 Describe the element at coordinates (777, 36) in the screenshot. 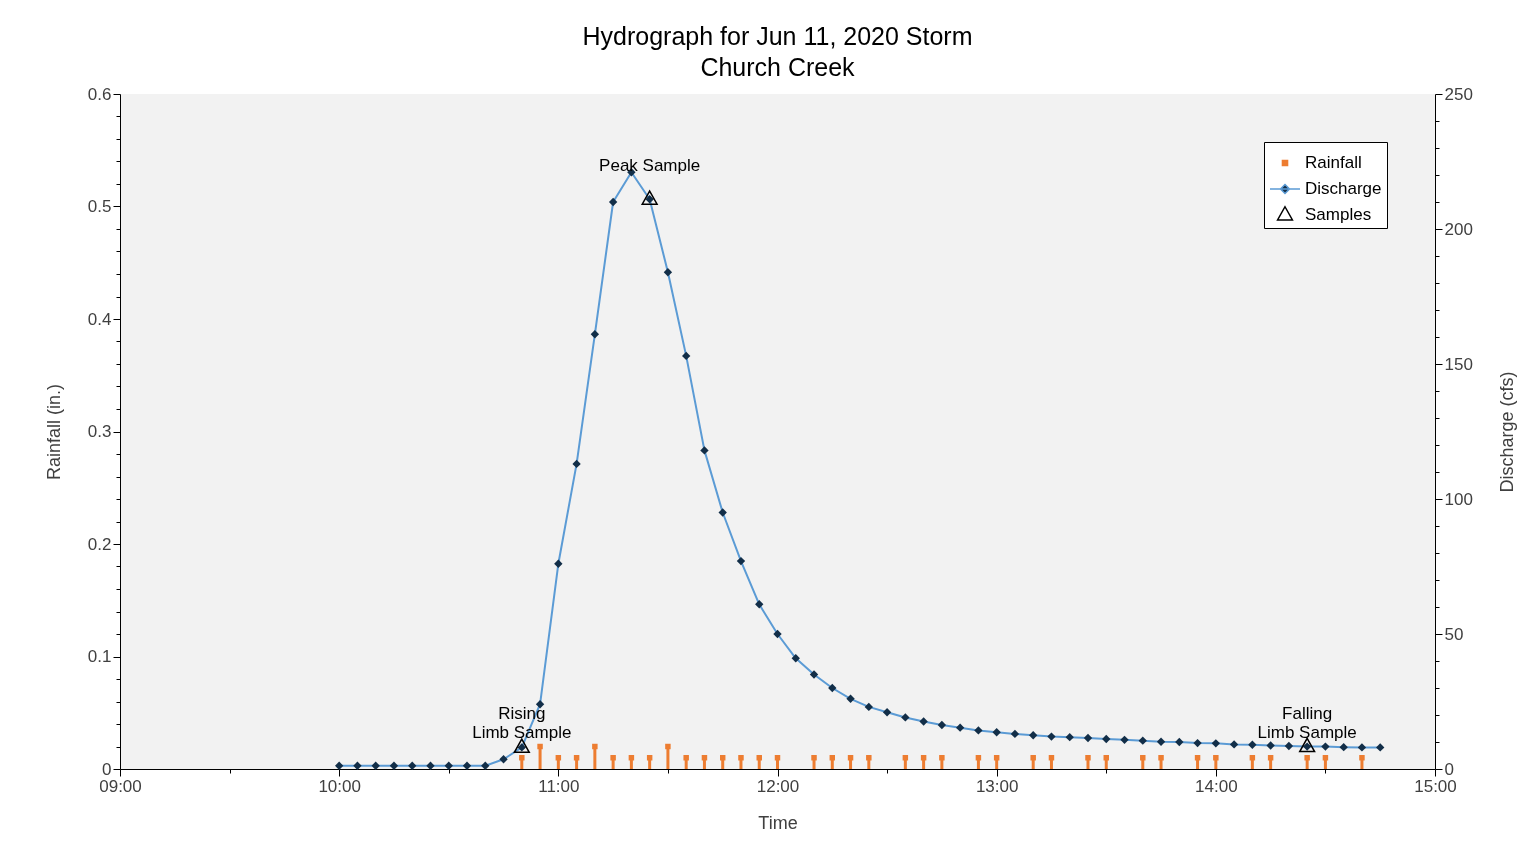

I see `chart-title: Hydrograph for Jun 11, 2020 Storm` at that location.